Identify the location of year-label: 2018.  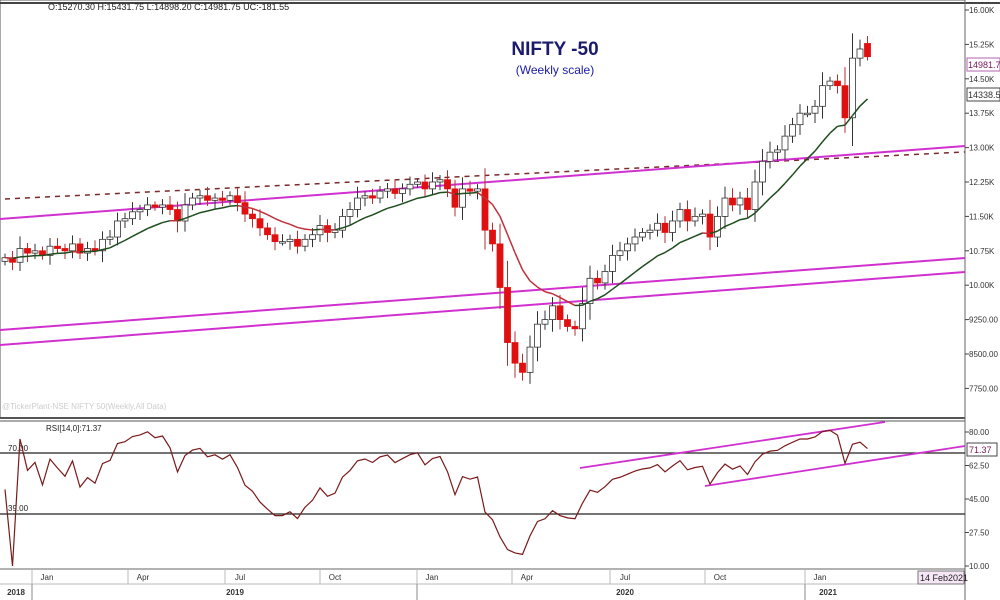
(16, 592).